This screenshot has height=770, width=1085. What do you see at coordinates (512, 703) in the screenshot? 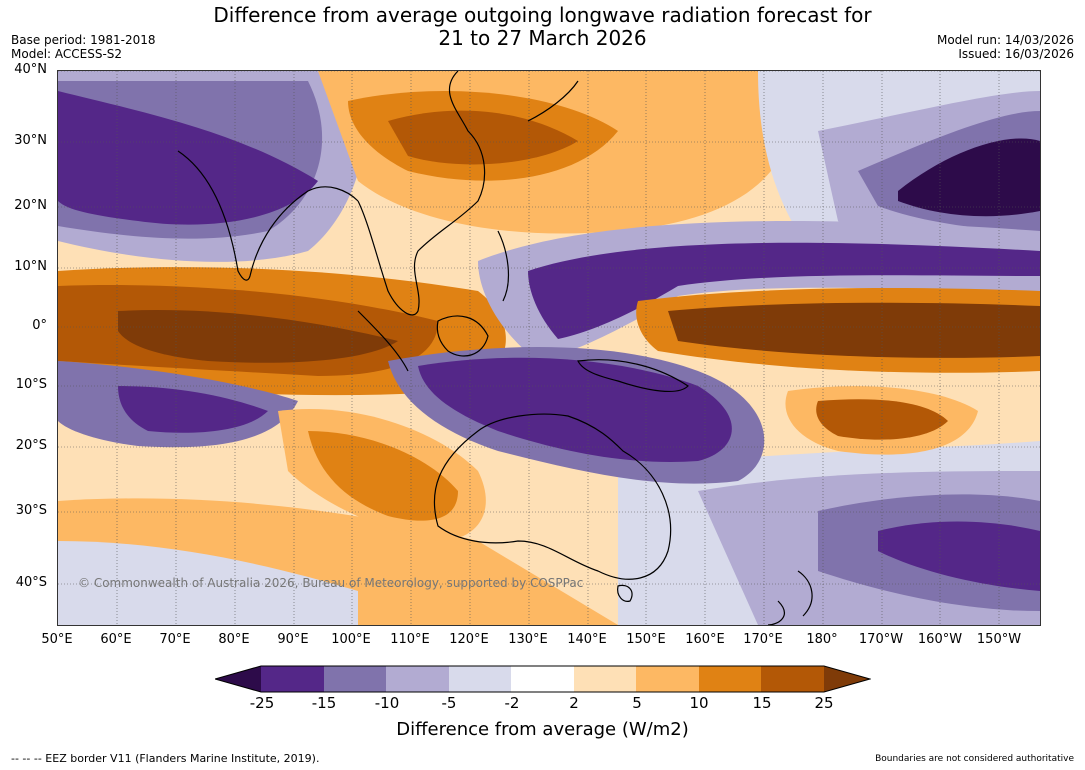
I see `colorbar-tick: -2` at bounding box center [512, 703].